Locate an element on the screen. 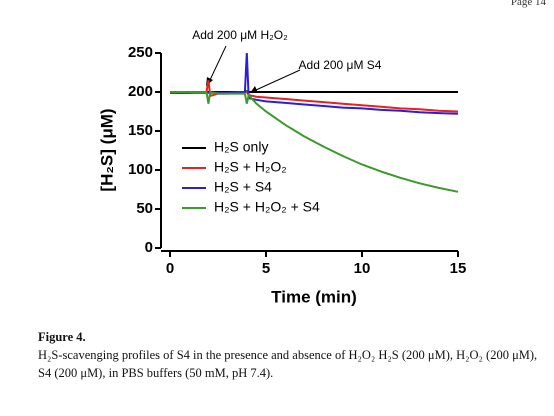 The width and height of the screenshot is (554, 416). x-tick-label: 15 is located at coordinates (458, 268).